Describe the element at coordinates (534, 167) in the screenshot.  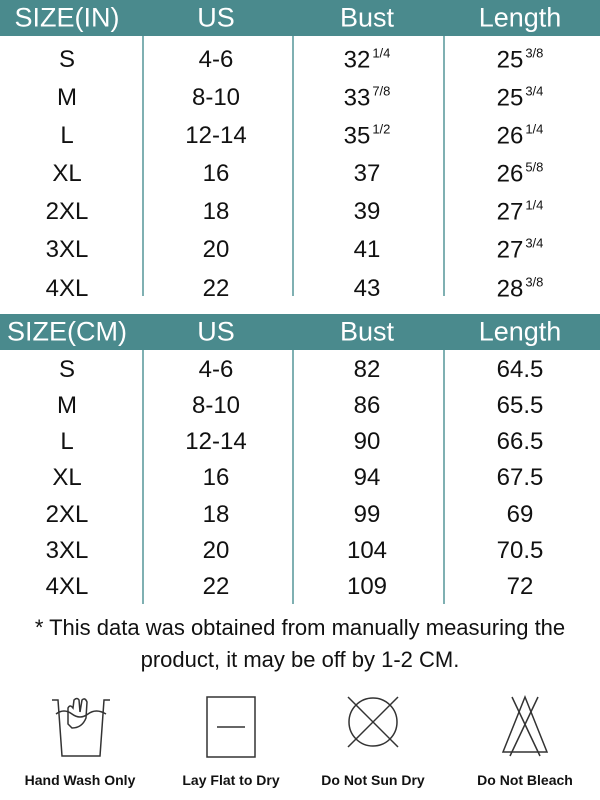
I see `cell-fraction: 5/8` at that location.